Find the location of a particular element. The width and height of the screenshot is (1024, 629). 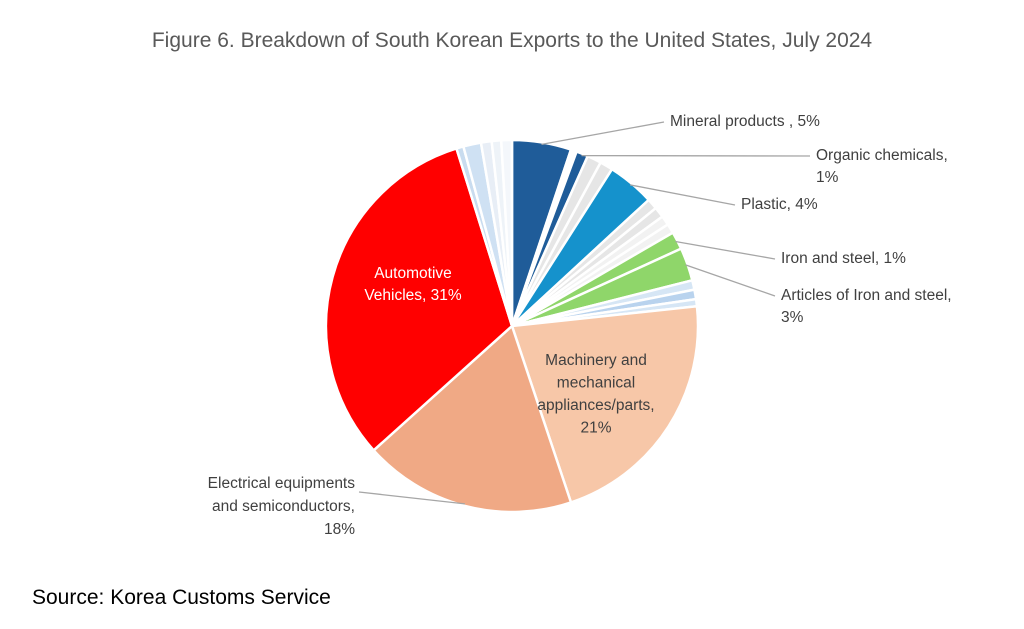

pie-slice-electrical is located at coordinates (472, 419).